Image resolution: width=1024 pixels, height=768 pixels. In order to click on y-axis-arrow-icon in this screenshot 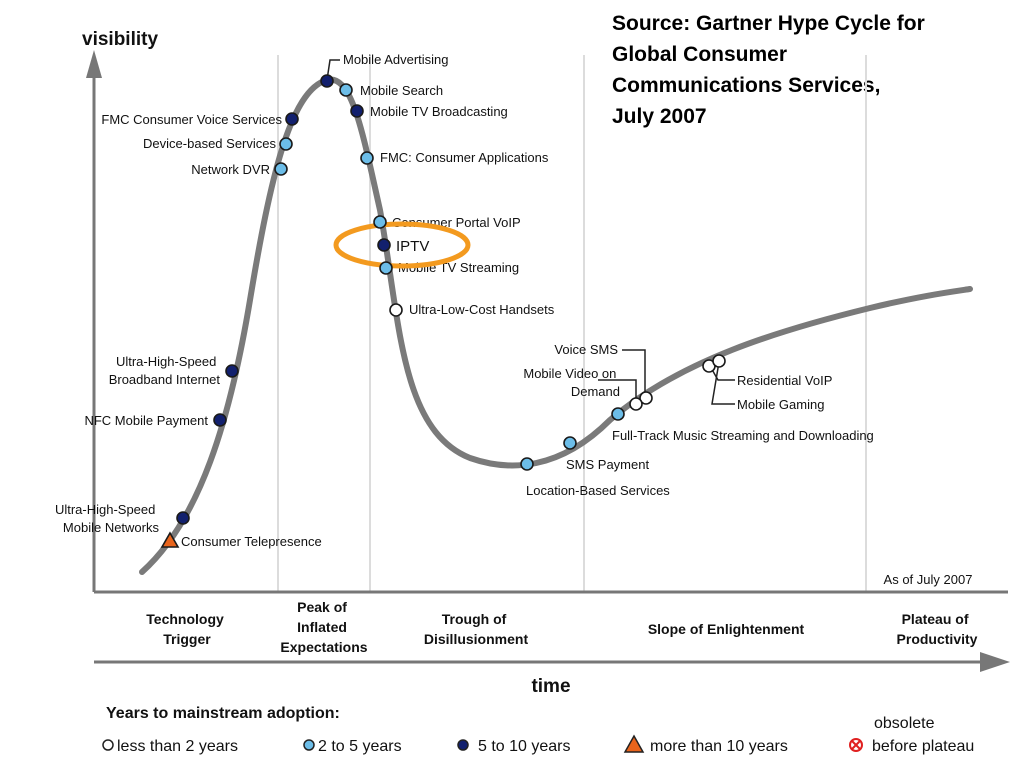, I will do `click(94, 64)`.